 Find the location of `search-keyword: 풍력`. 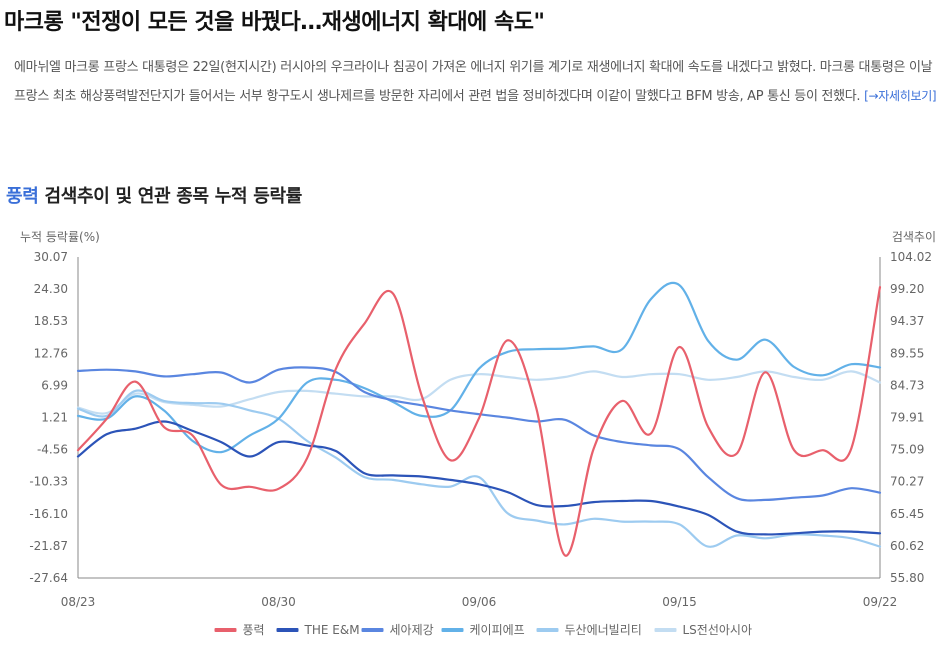

search-keyword: 풍력 is located at coordinates (22, 196).